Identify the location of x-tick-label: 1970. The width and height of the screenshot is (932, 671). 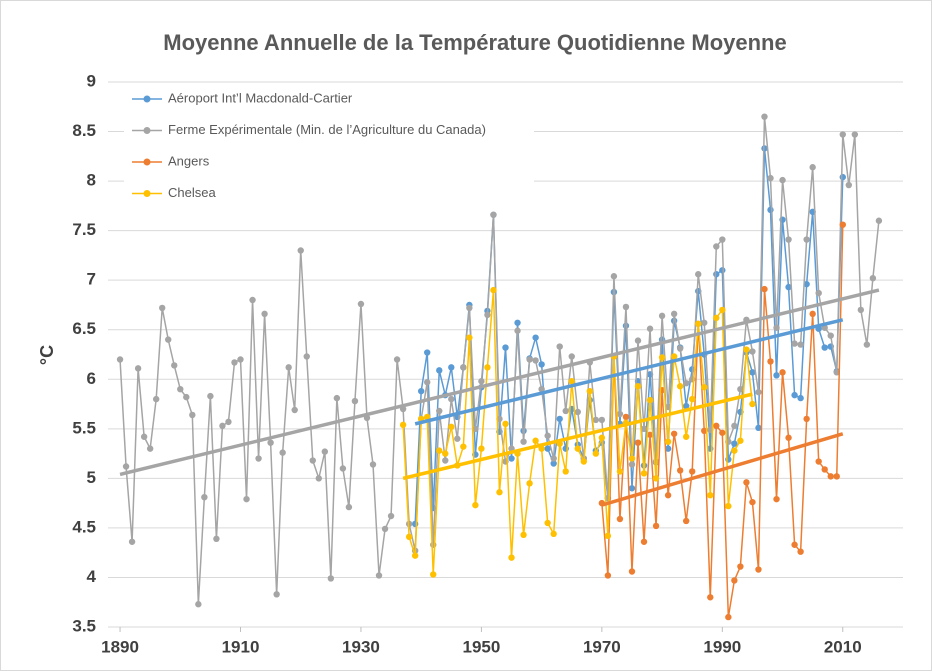
(602, 646).